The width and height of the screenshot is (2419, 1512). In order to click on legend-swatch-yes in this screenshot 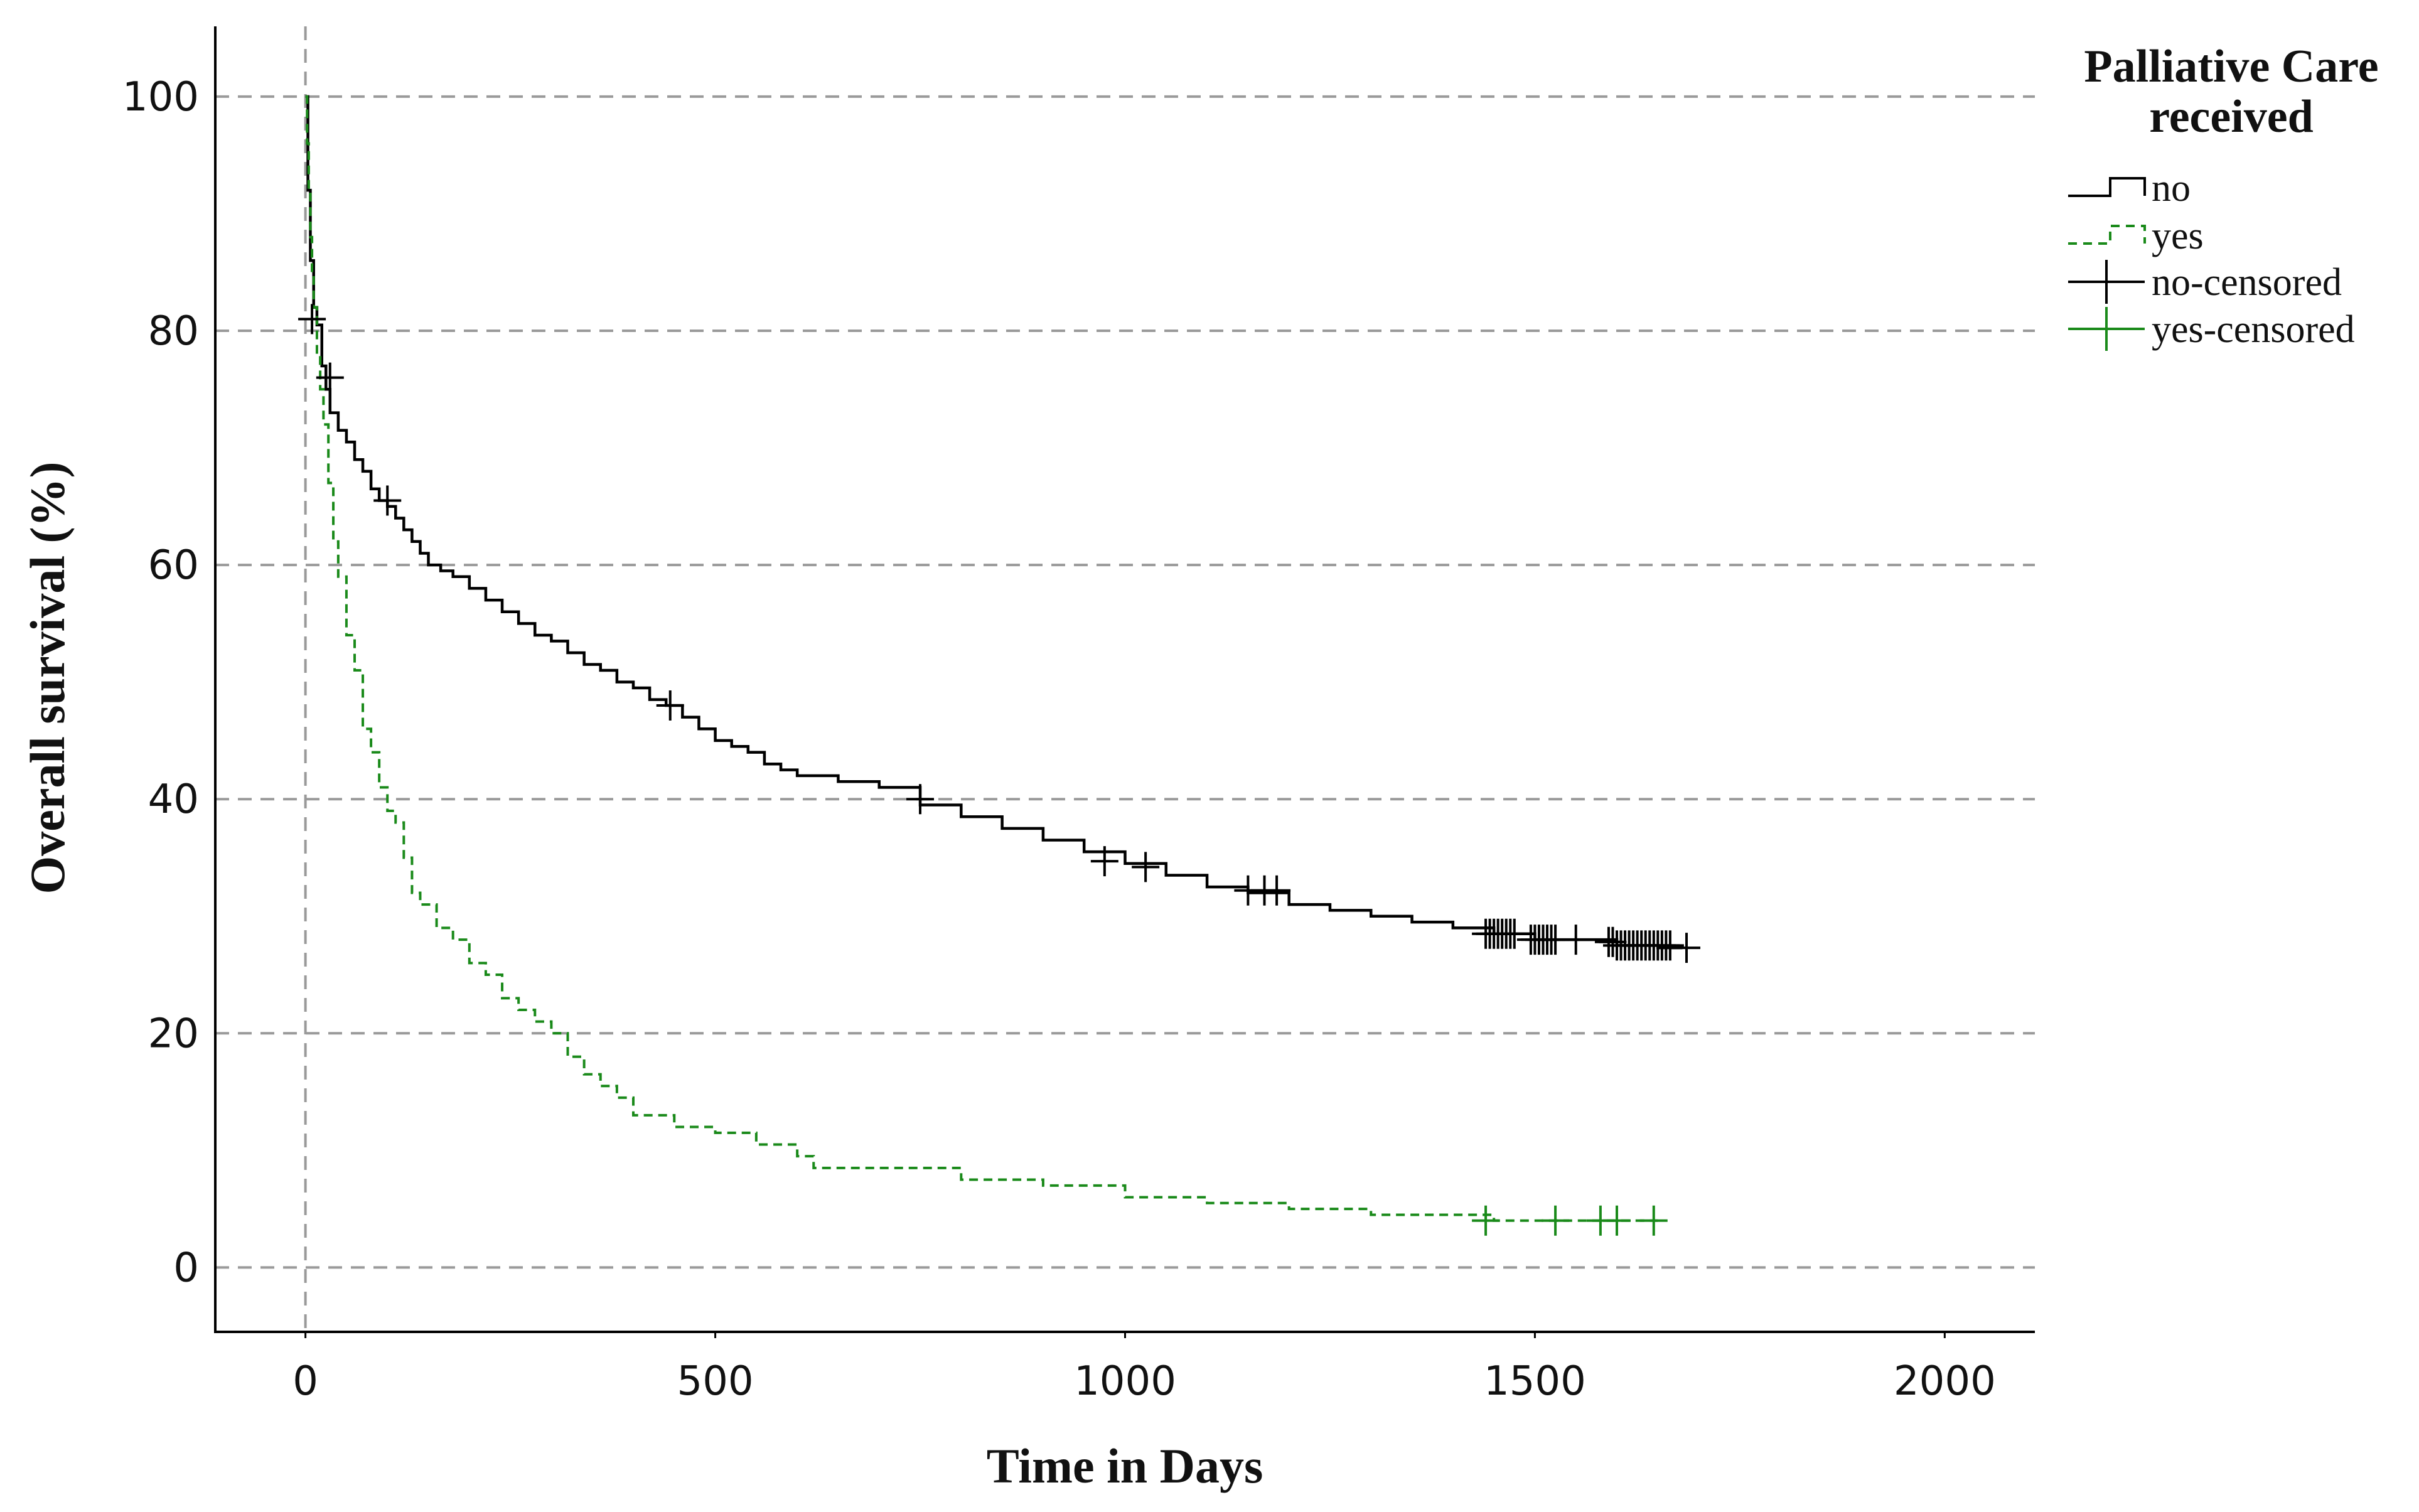, I will do `click(2107, 235)`.